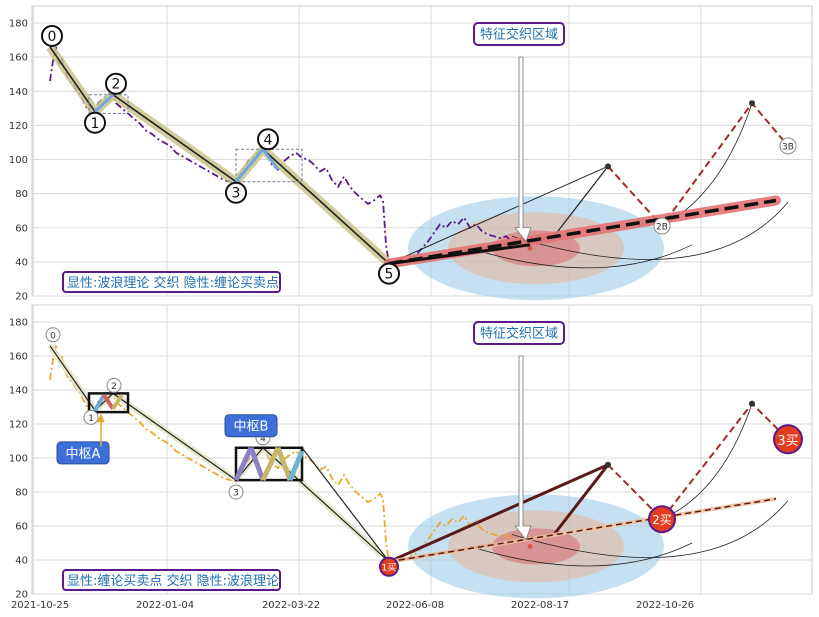 The image size is (819, 617). I want to click on buy-point-label: 2买, so click(662, 520).